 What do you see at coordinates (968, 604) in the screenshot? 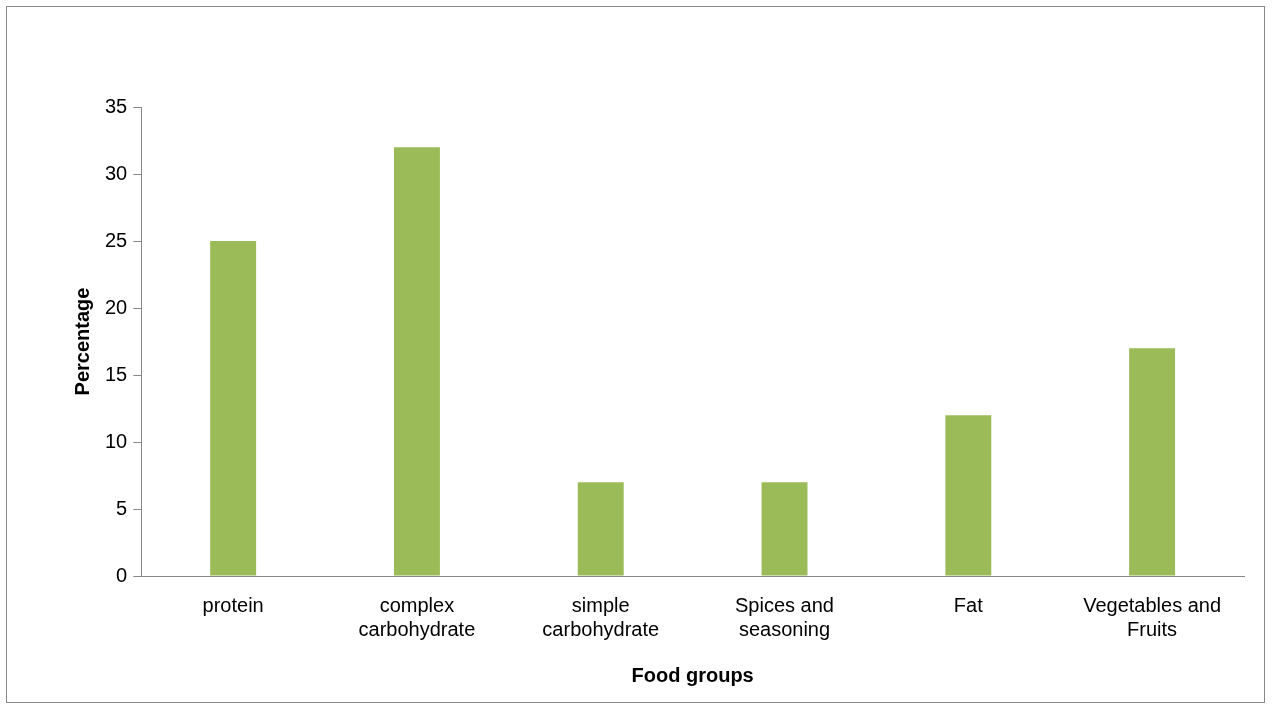
I see `x-tick-label: Fat` at bounding box center [968, 604].